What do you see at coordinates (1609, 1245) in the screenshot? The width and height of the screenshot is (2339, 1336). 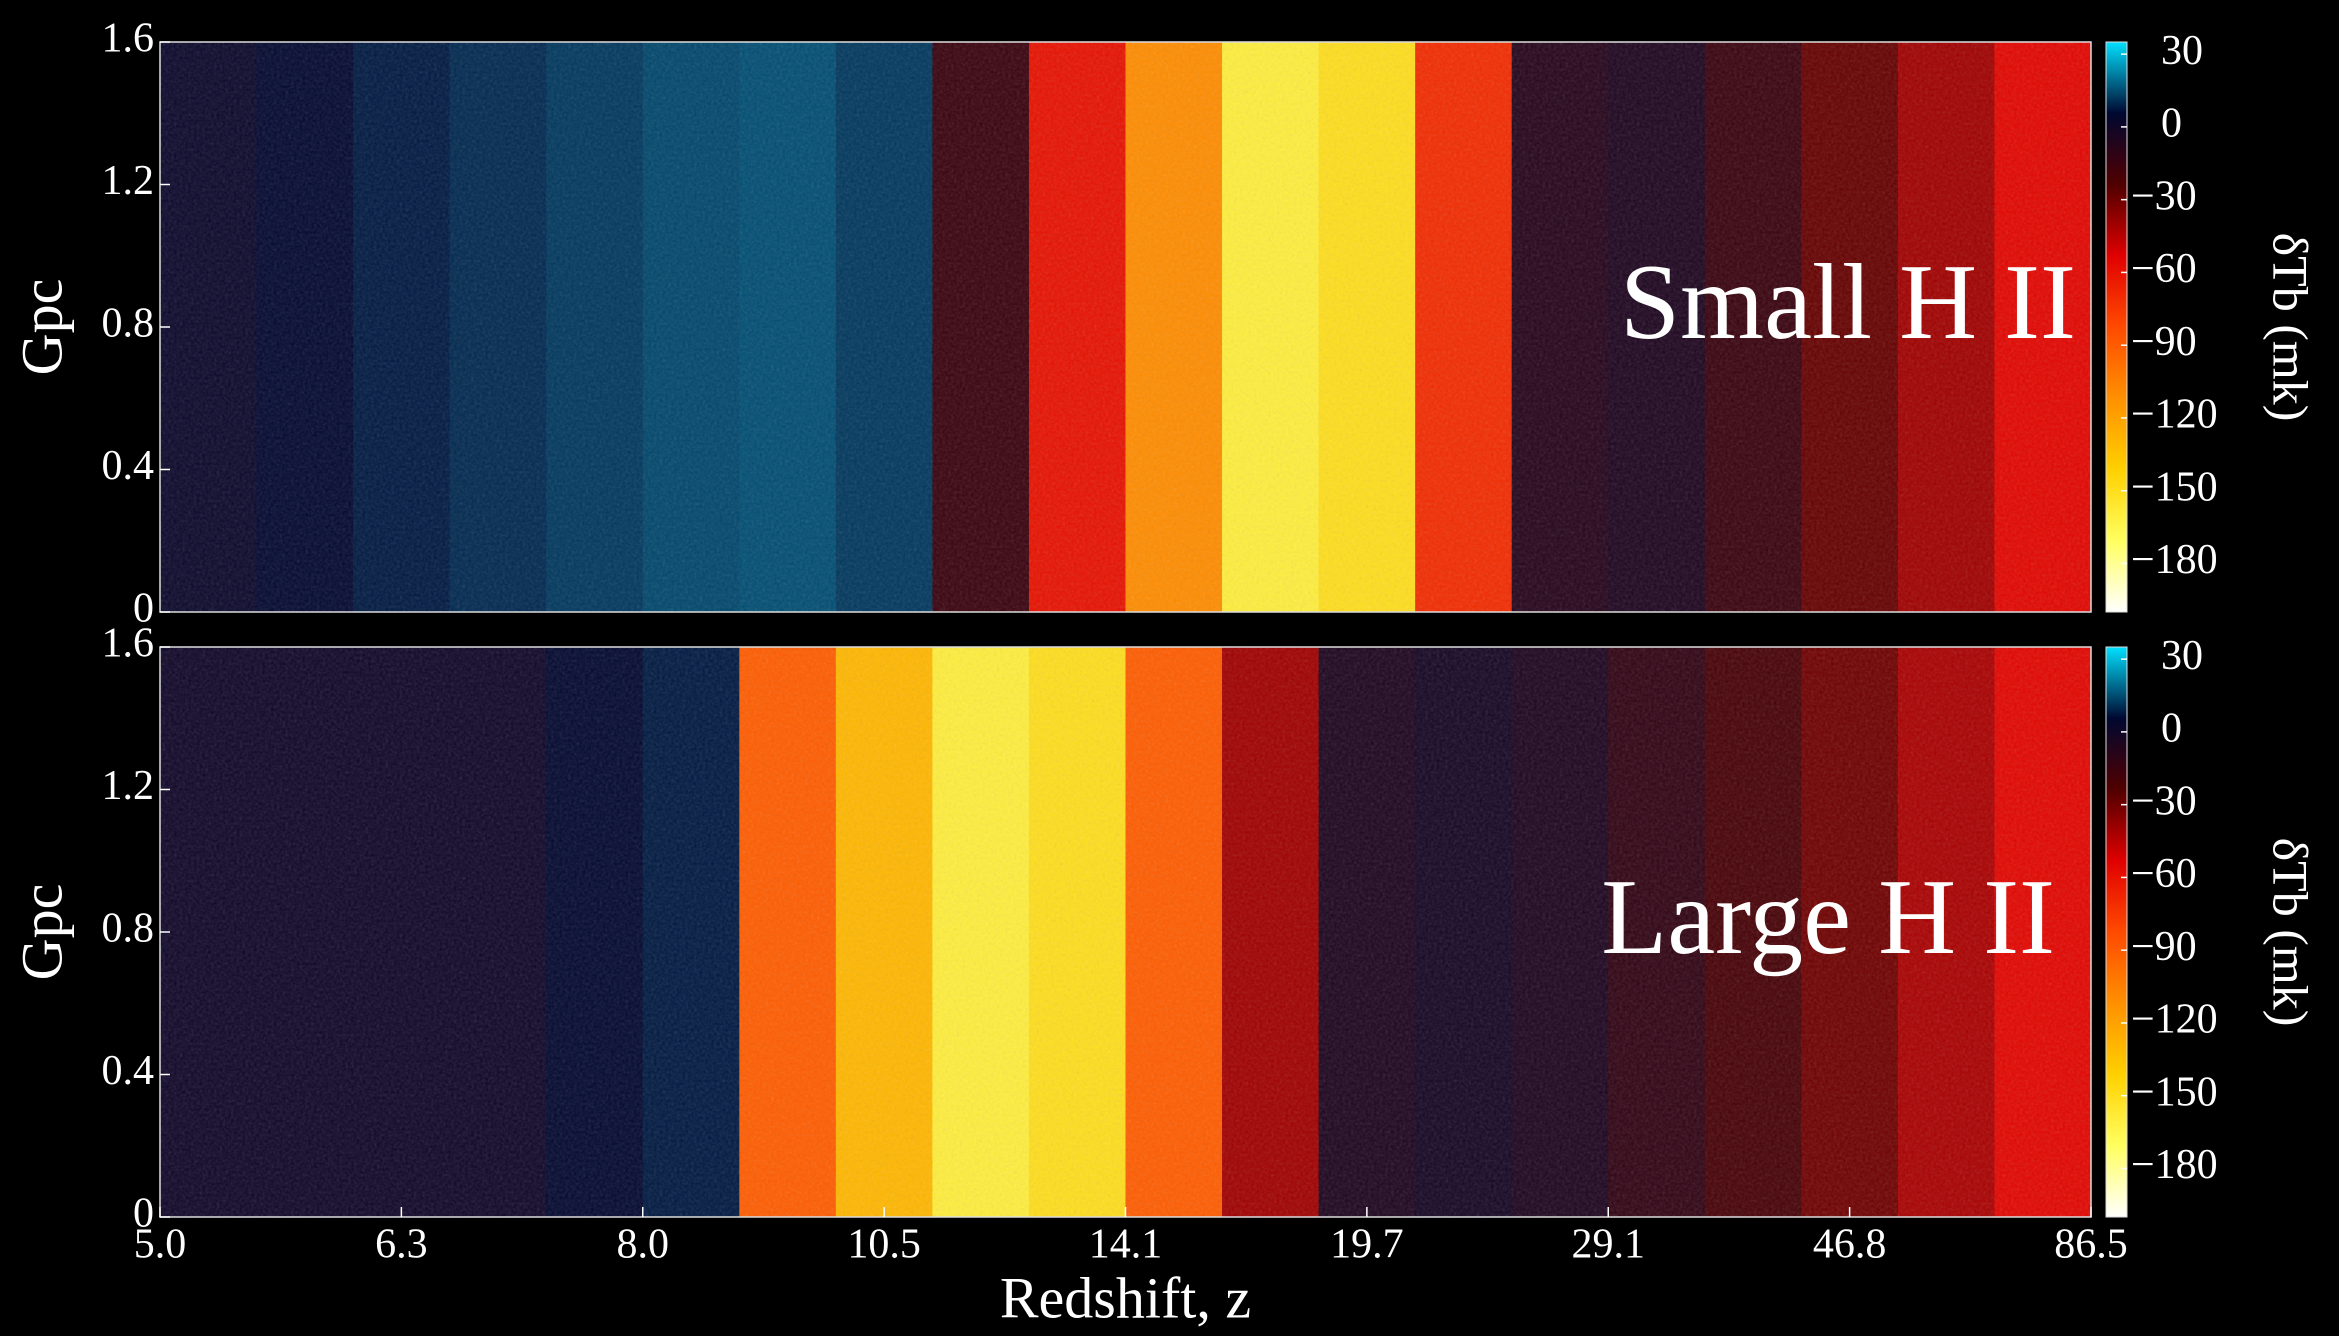 I see `x-tick-label: 29.1` at bounding box center [1609, 1245].